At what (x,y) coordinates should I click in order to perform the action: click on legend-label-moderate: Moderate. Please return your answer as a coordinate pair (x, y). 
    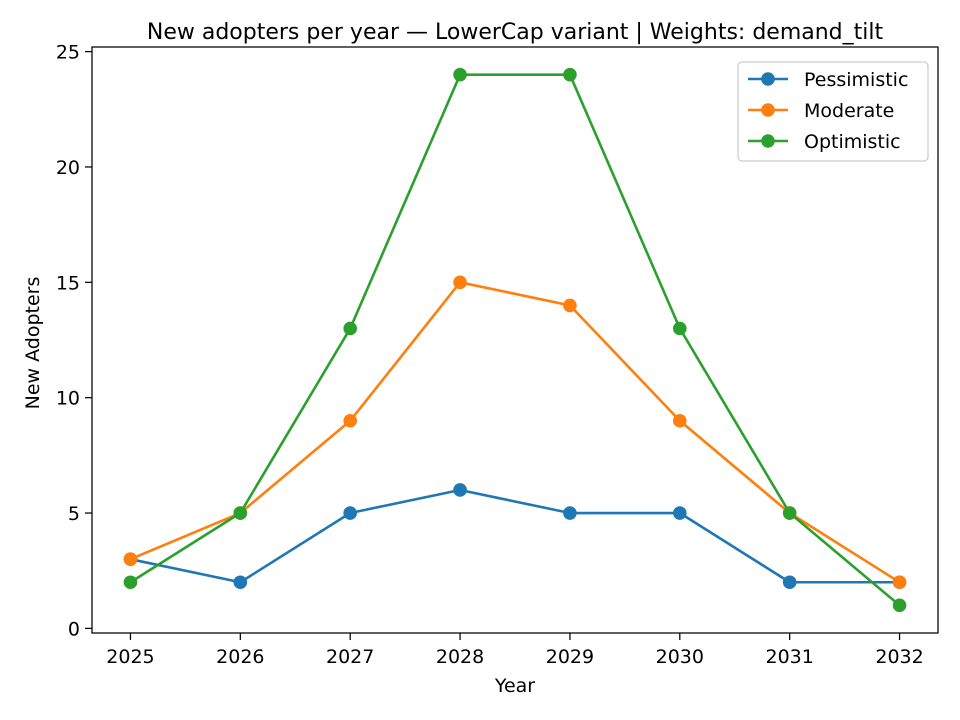
    Looking at the image, I should click on (849, 111).